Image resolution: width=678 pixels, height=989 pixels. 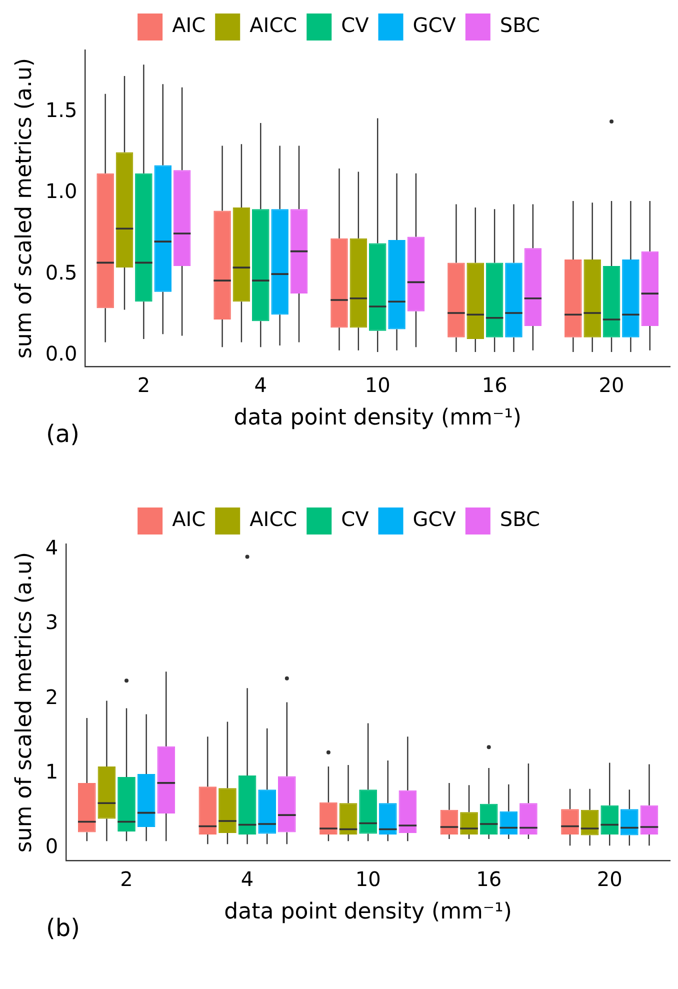 What do you see at coordinates (61, 110) in the screenshot?
I see `y-tick-label: 1.5` at bounding box center [61, 110].